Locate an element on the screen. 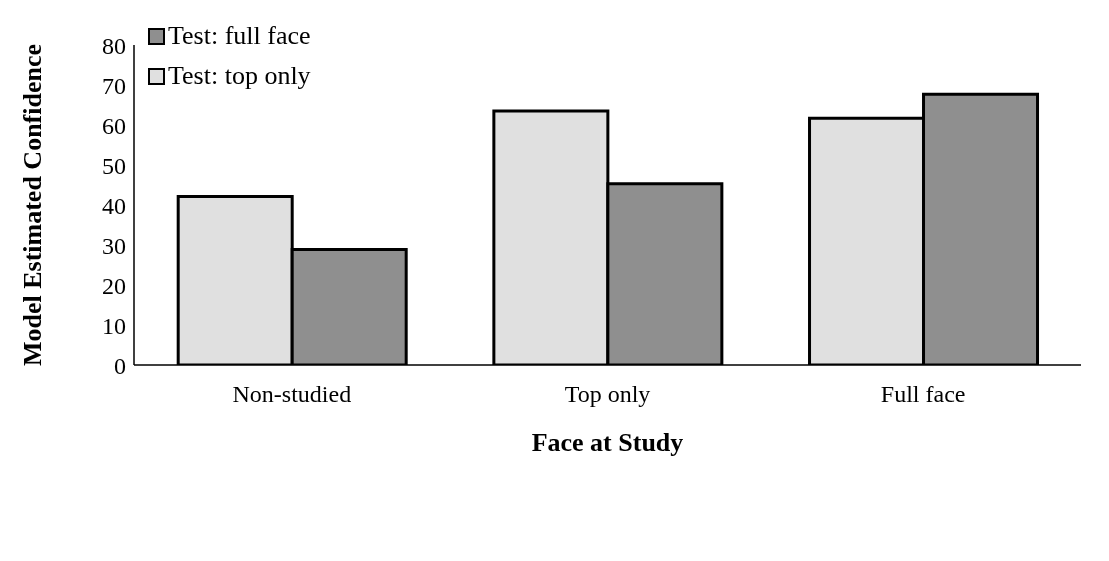 This screenshot has height=561, width=1109. y-tick-label: 30 is located at coordinates (114, 245).